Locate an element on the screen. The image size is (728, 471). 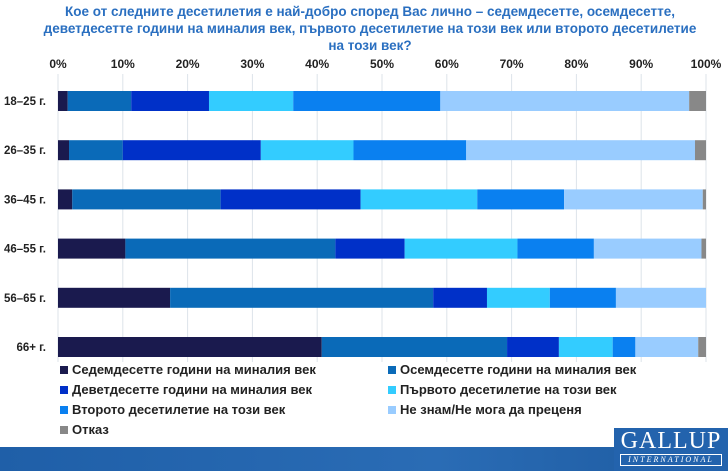
footer-band is located at coordinates (364, 459).